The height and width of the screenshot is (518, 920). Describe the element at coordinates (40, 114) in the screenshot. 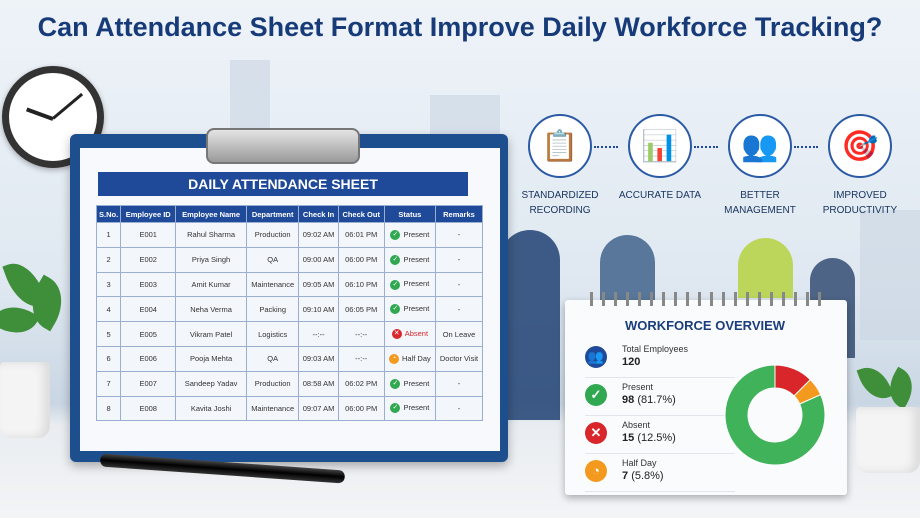

I see `clock-hour-hand` at that location.